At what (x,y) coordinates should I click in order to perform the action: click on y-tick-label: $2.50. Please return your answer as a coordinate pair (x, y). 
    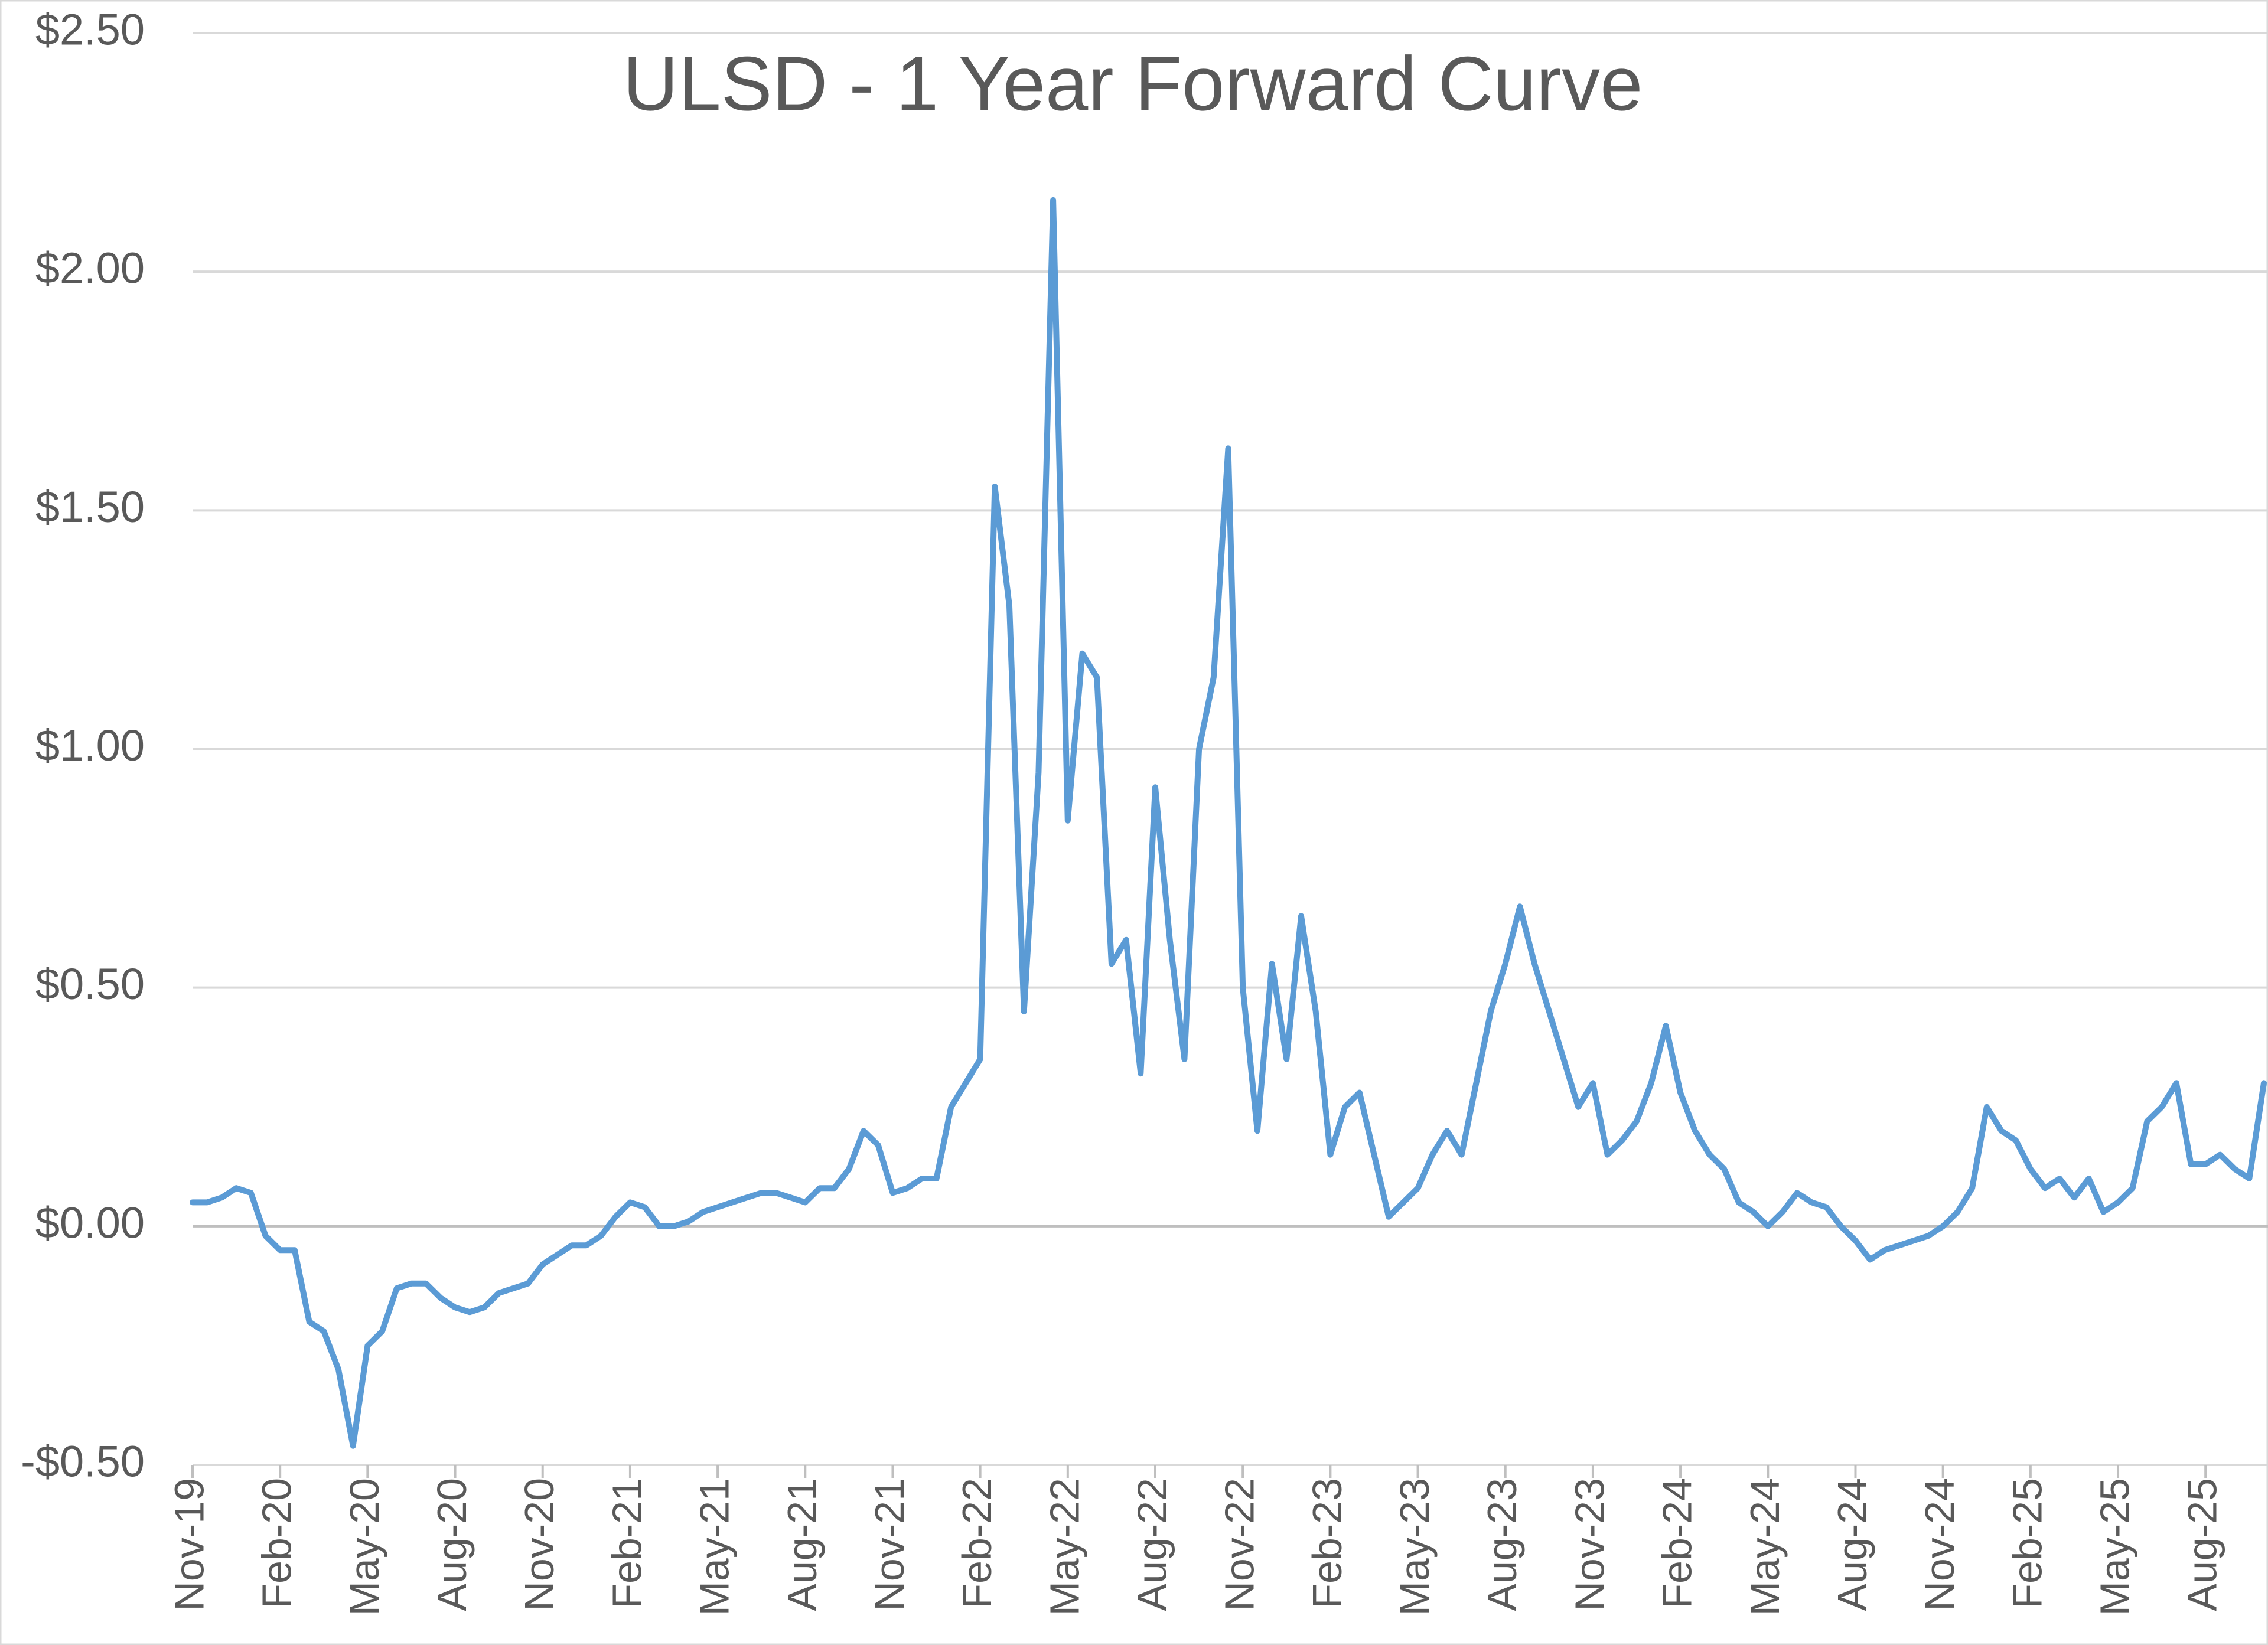
    Looking at the image, I should click on (90, 29).